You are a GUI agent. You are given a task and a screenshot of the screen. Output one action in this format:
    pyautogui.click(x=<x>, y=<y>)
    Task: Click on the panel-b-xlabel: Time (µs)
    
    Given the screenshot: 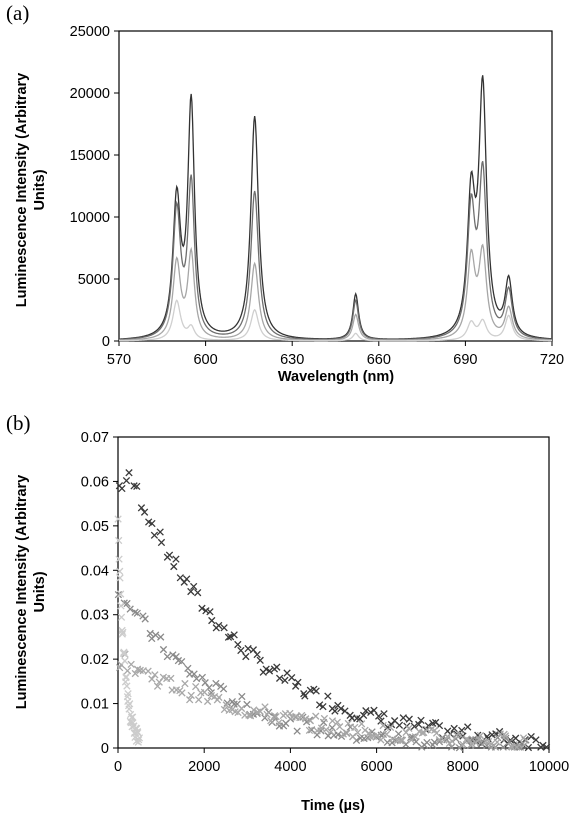 What is the action you would take?
    pyautogui.click(x=333, y=806)
    